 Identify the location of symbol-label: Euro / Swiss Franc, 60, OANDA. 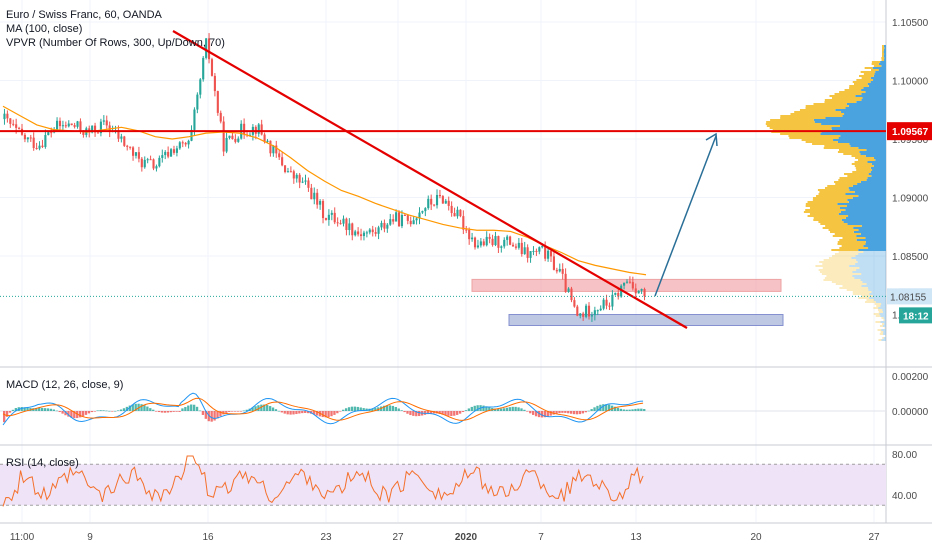
(115, 15).